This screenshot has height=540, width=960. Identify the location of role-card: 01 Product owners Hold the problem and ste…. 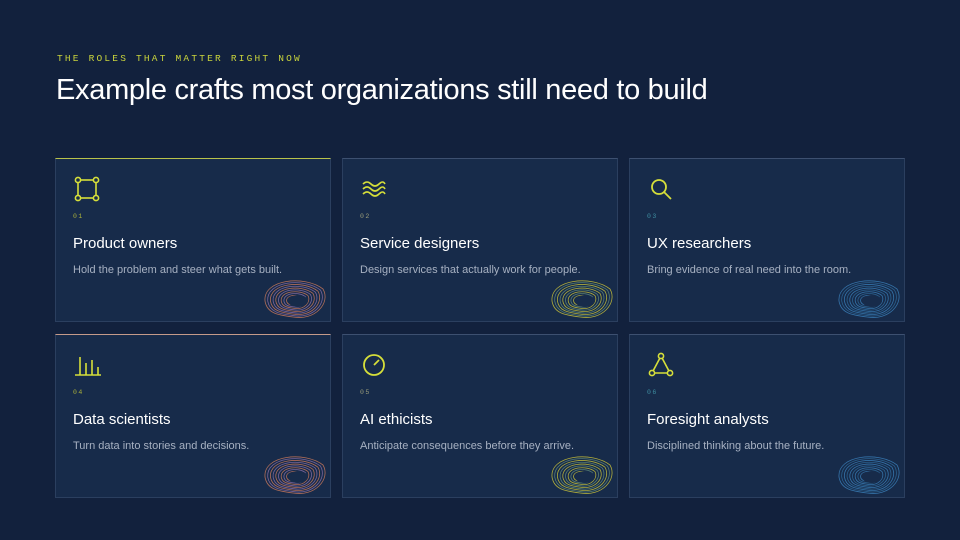
(193, 240).